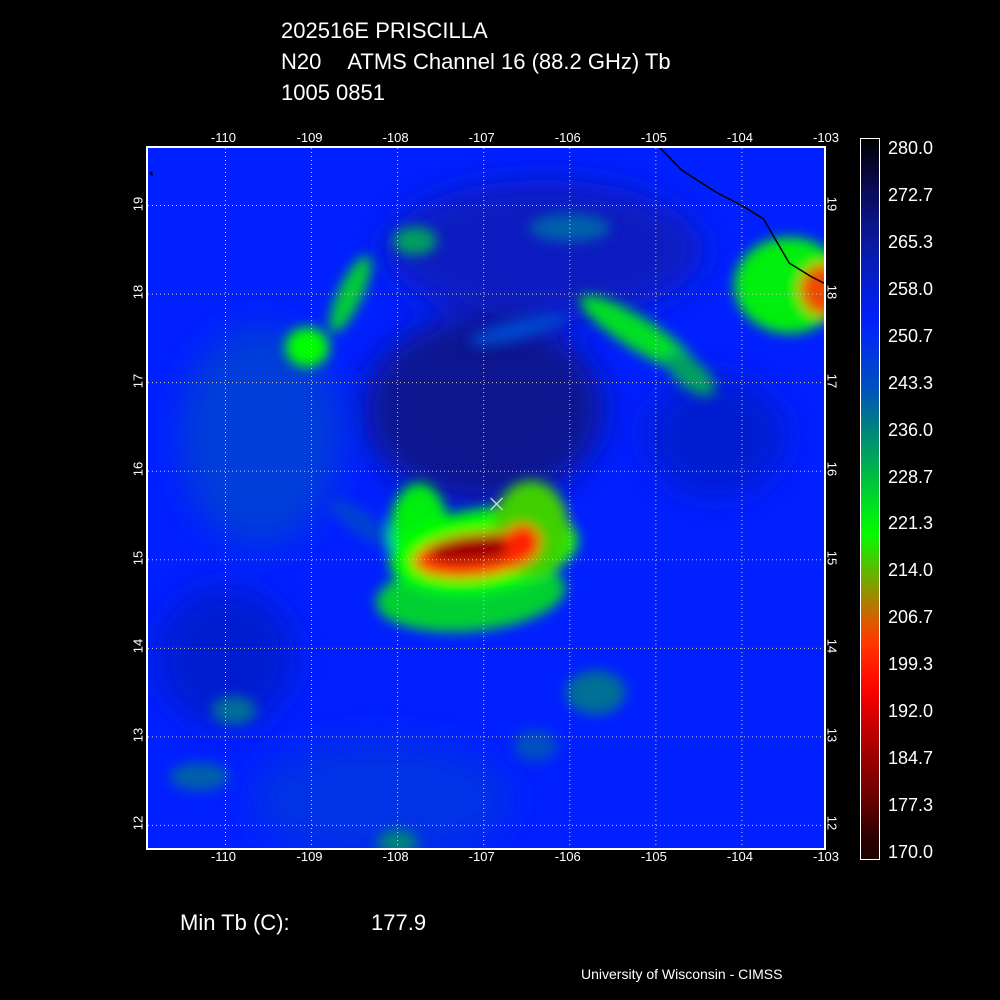 This screenshot has height=1000, width=1000. What do you see at coordinates (832, 380) in the screenshot?
I see `lat-tick-label-right: 17` at bounding box center [832, 380].